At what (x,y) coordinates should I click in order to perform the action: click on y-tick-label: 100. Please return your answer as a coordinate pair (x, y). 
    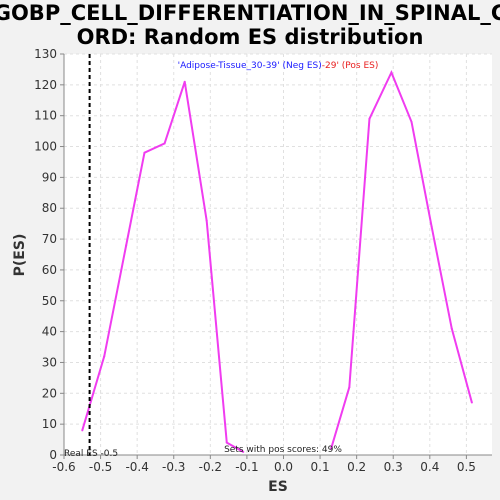
    Looking at the image, I should click on (45, 147).